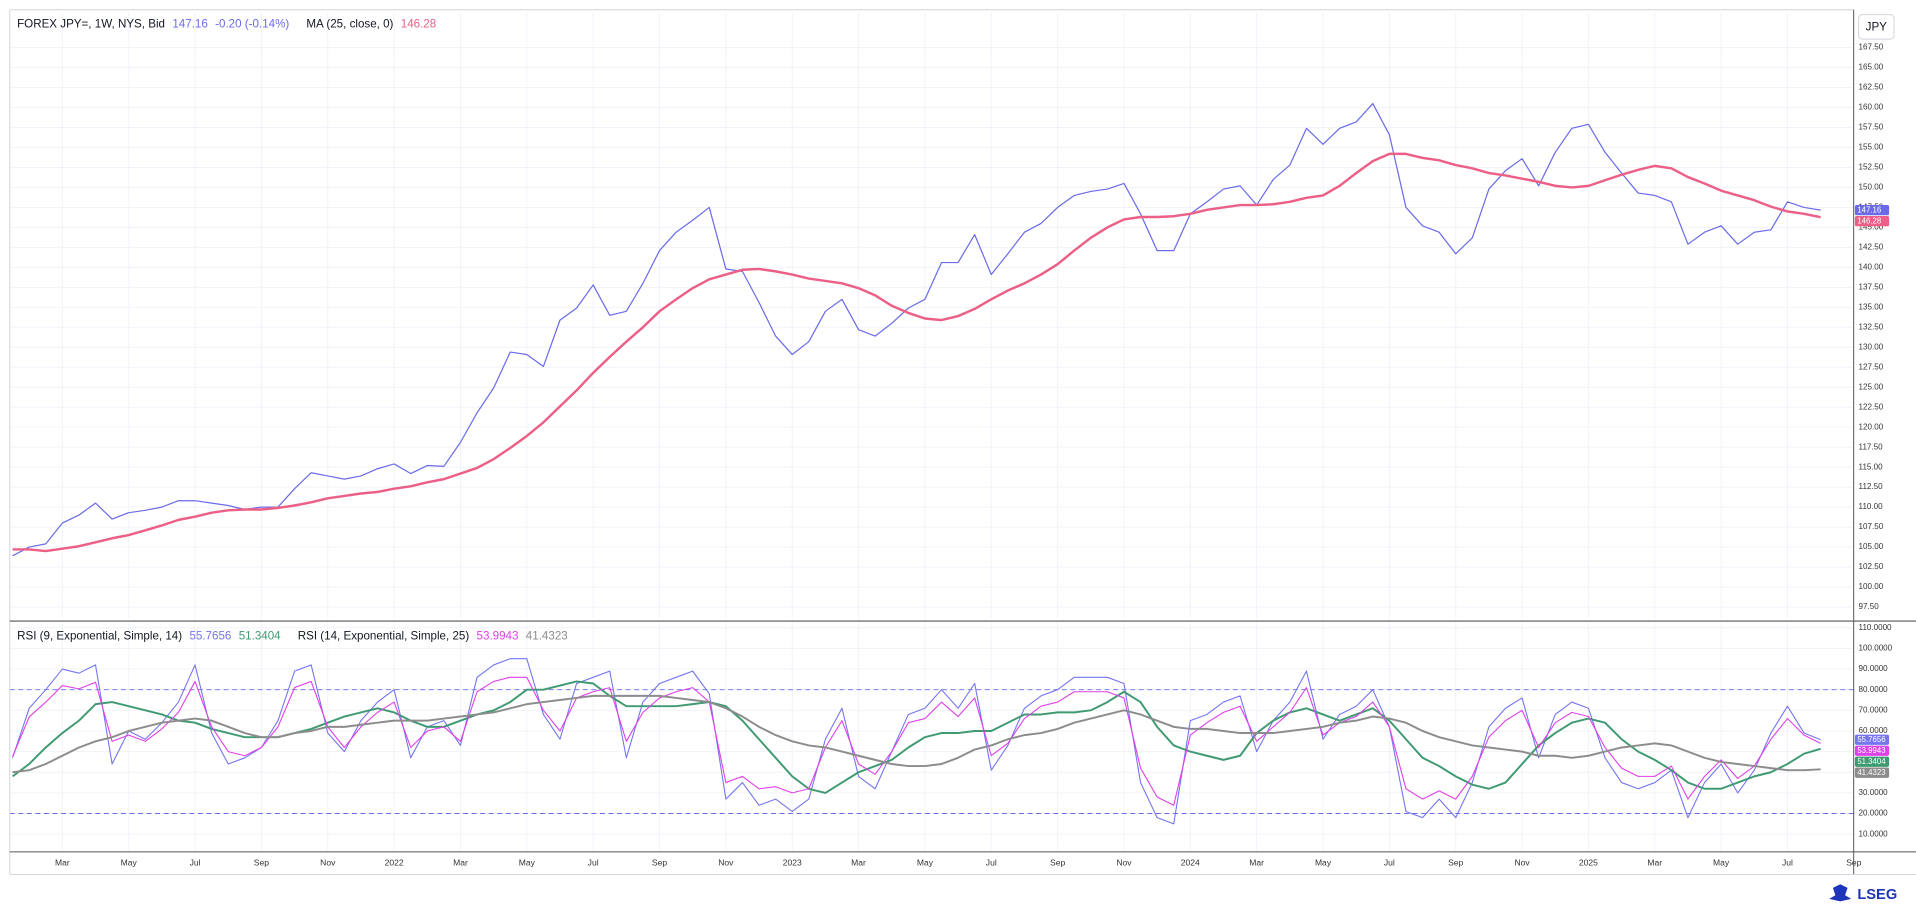 This screenshot has width=1916, height=905. What do you see at coordinates (1871, 266) in the screenshot?
I see `y-tick-label: 140.00` at bounding box center [1871, 266].